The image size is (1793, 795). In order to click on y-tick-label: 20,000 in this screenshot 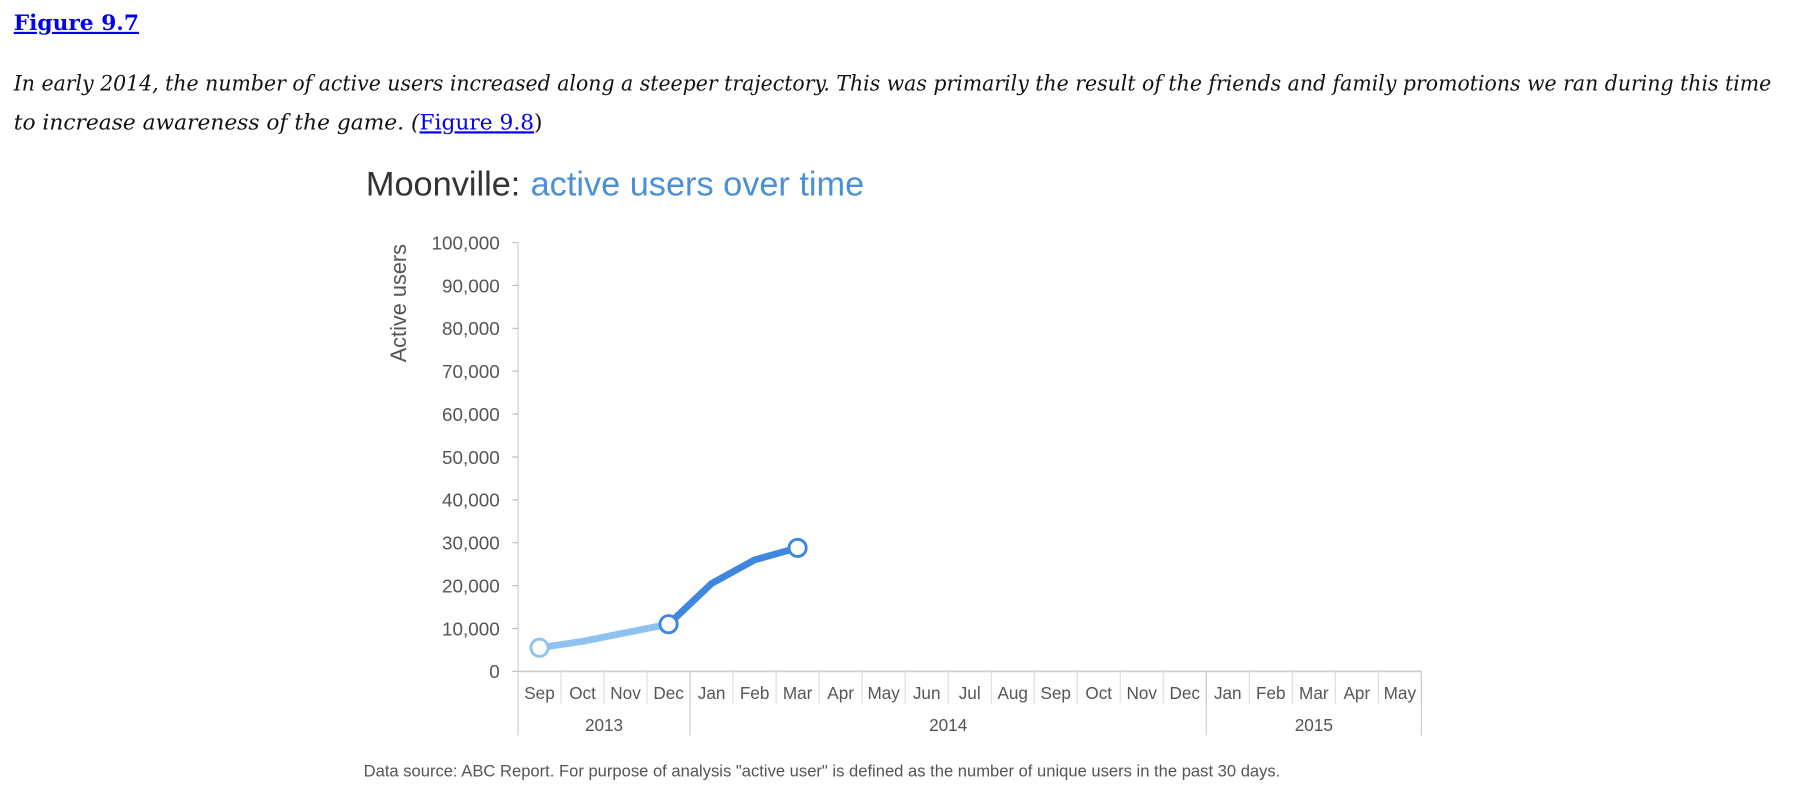, I will do `click(471, 585)`.